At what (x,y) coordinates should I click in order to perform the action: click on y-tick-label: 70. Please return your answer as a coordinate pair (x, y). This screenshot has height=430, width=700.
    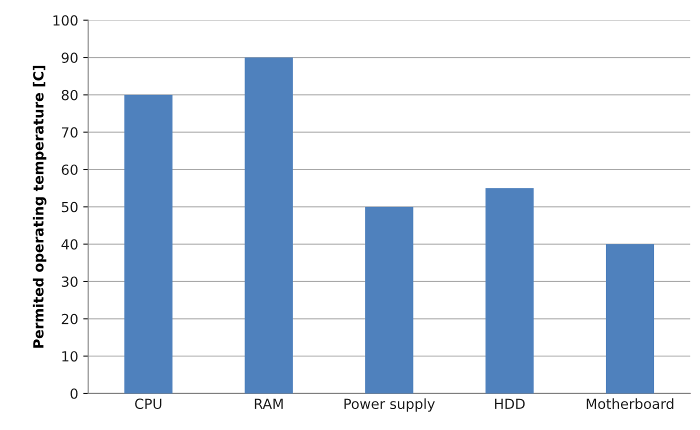
    Looking at the image, I should click on (70, 132).